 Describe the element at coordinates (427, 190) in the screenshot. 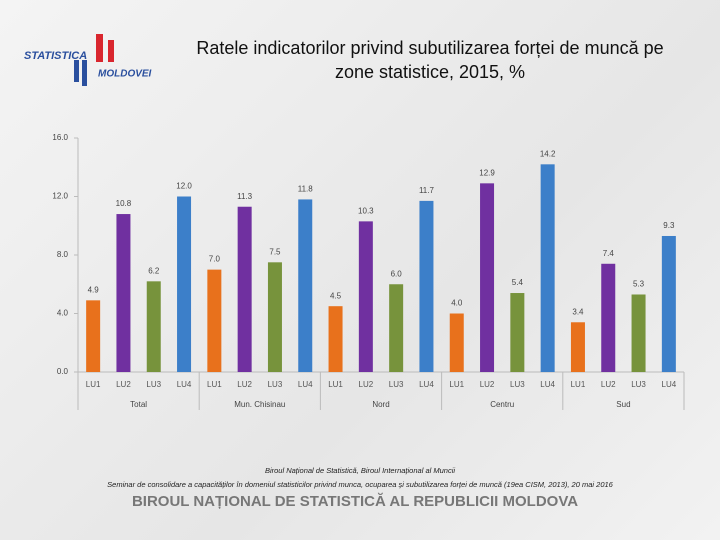

I see `value-label: 11.7` at that location.